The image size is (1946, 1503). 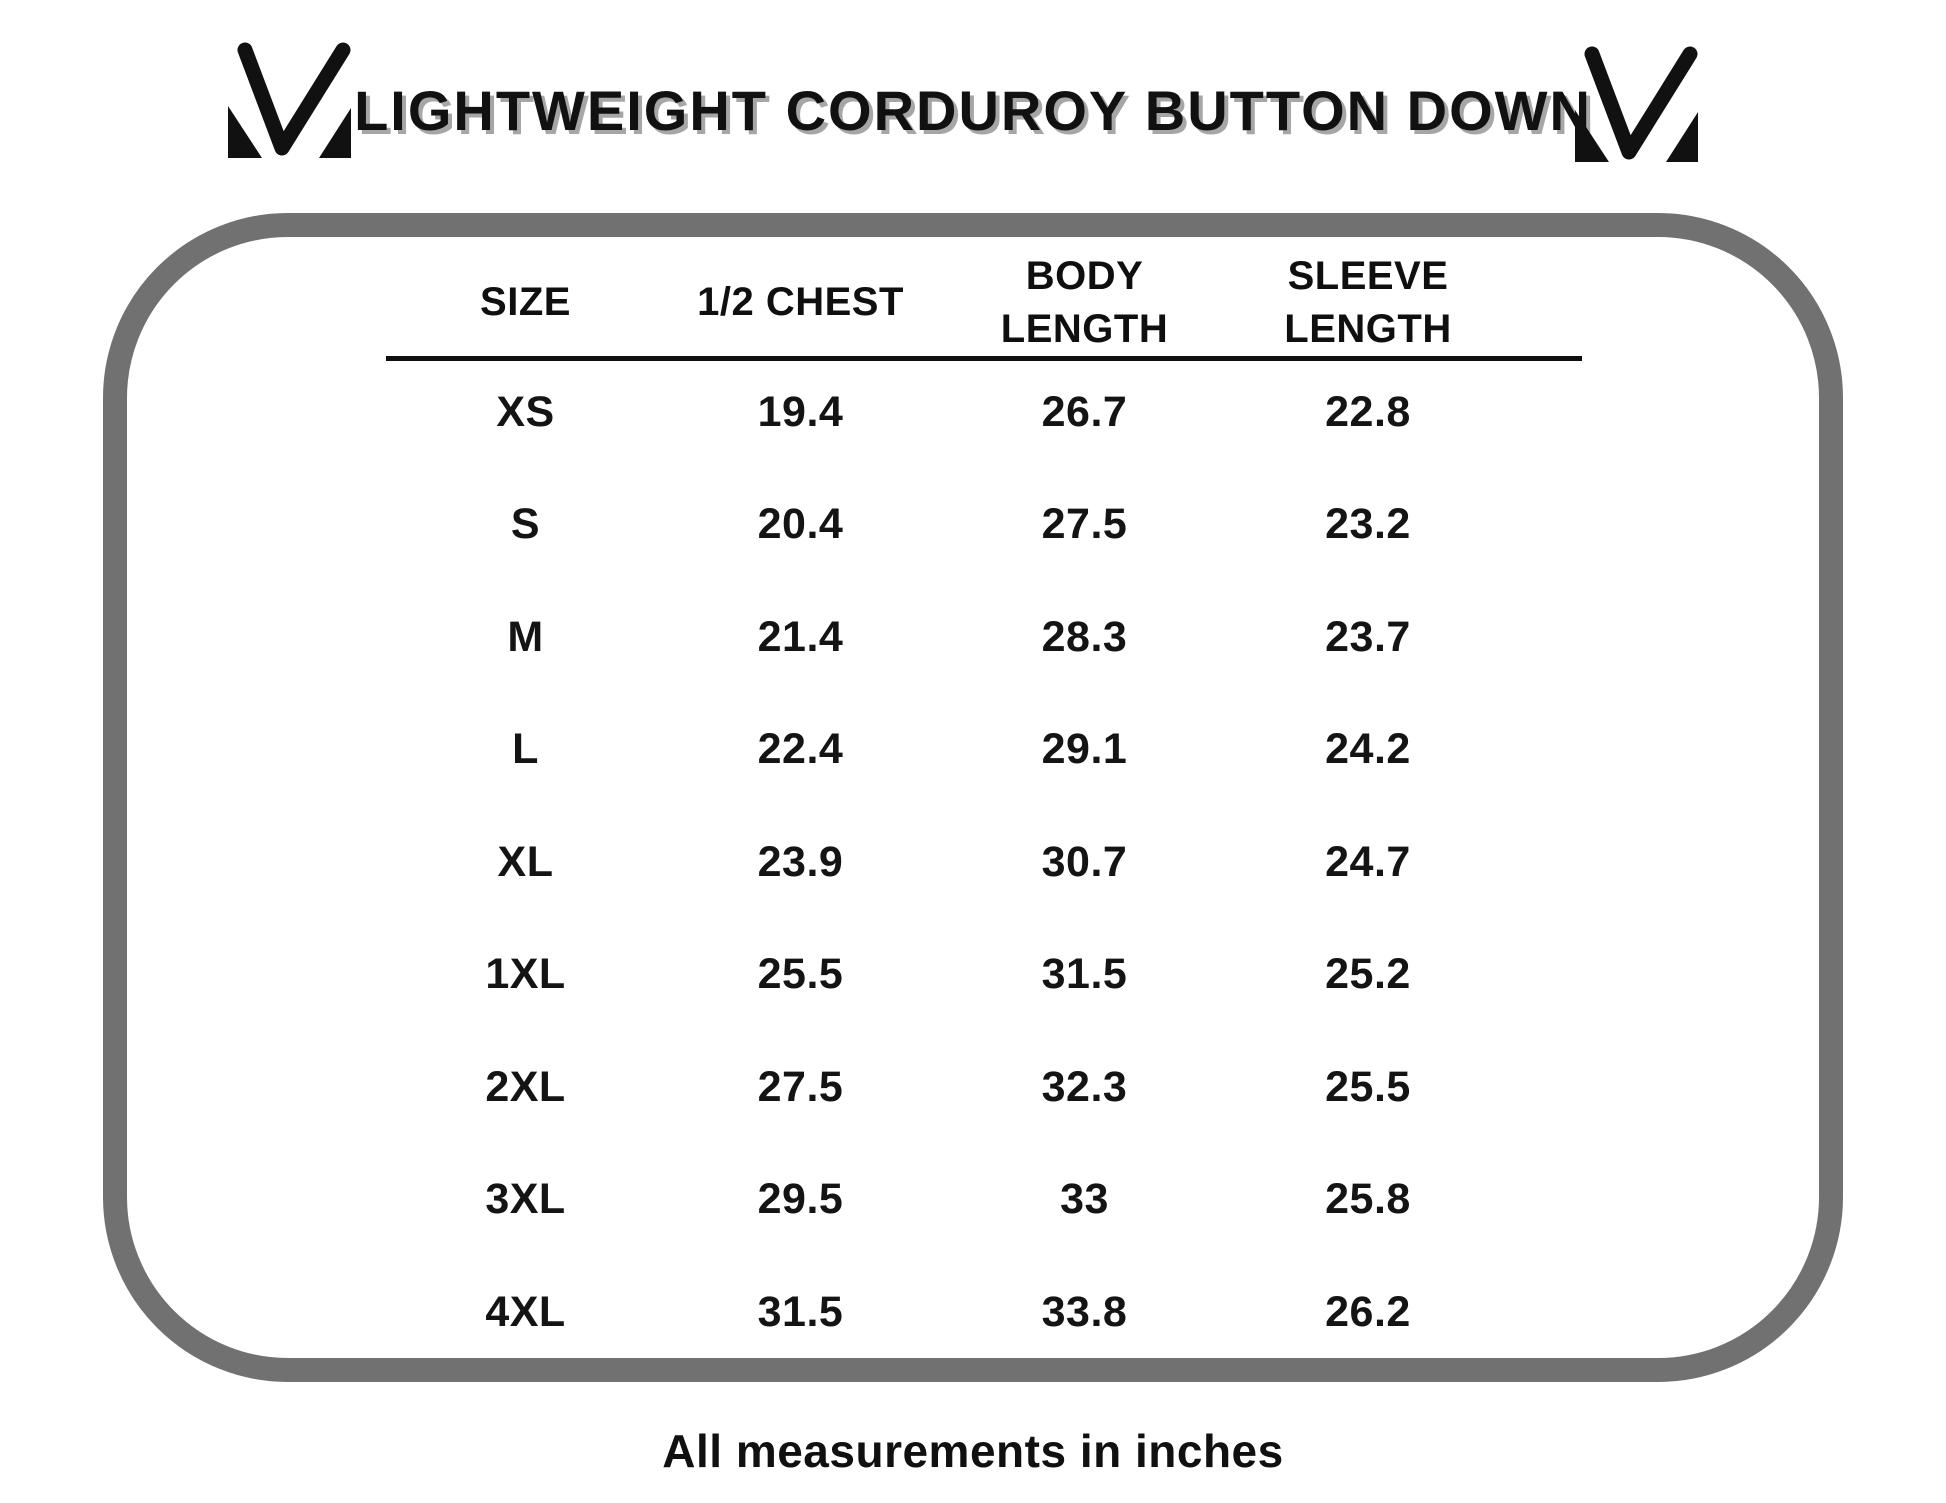 I want to click on body-length-cell: 29.1, so click(x=1084, y=749).